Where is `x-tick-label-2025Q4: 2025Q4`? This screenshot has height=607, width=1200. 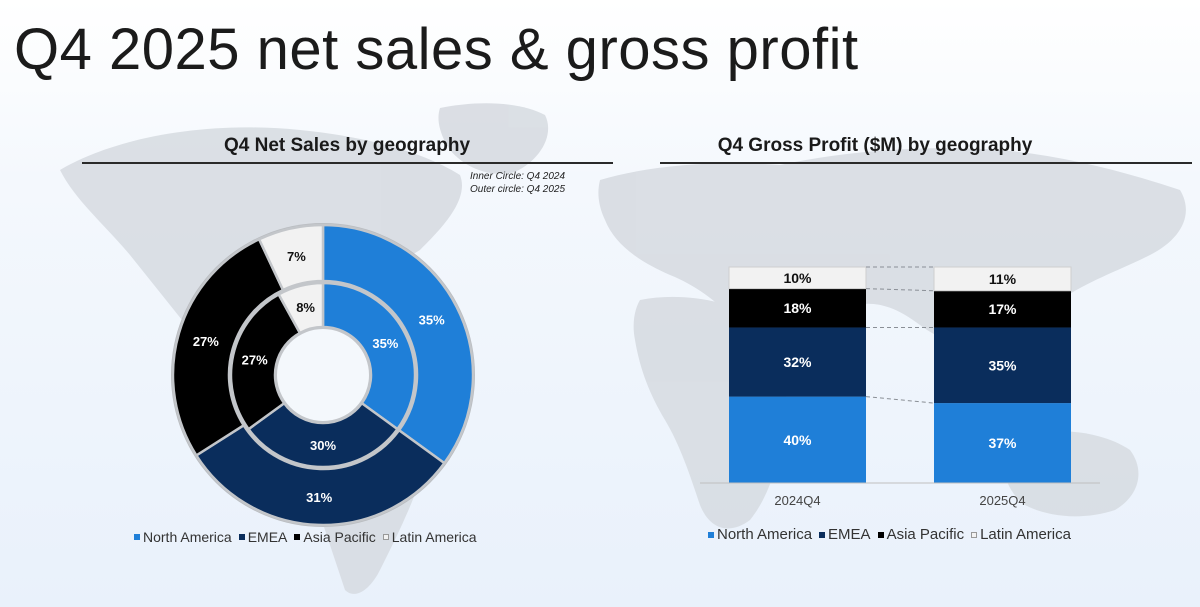
x-tick-label-2025Q4: 2025Q4 is located at coordinates (1002, 500).